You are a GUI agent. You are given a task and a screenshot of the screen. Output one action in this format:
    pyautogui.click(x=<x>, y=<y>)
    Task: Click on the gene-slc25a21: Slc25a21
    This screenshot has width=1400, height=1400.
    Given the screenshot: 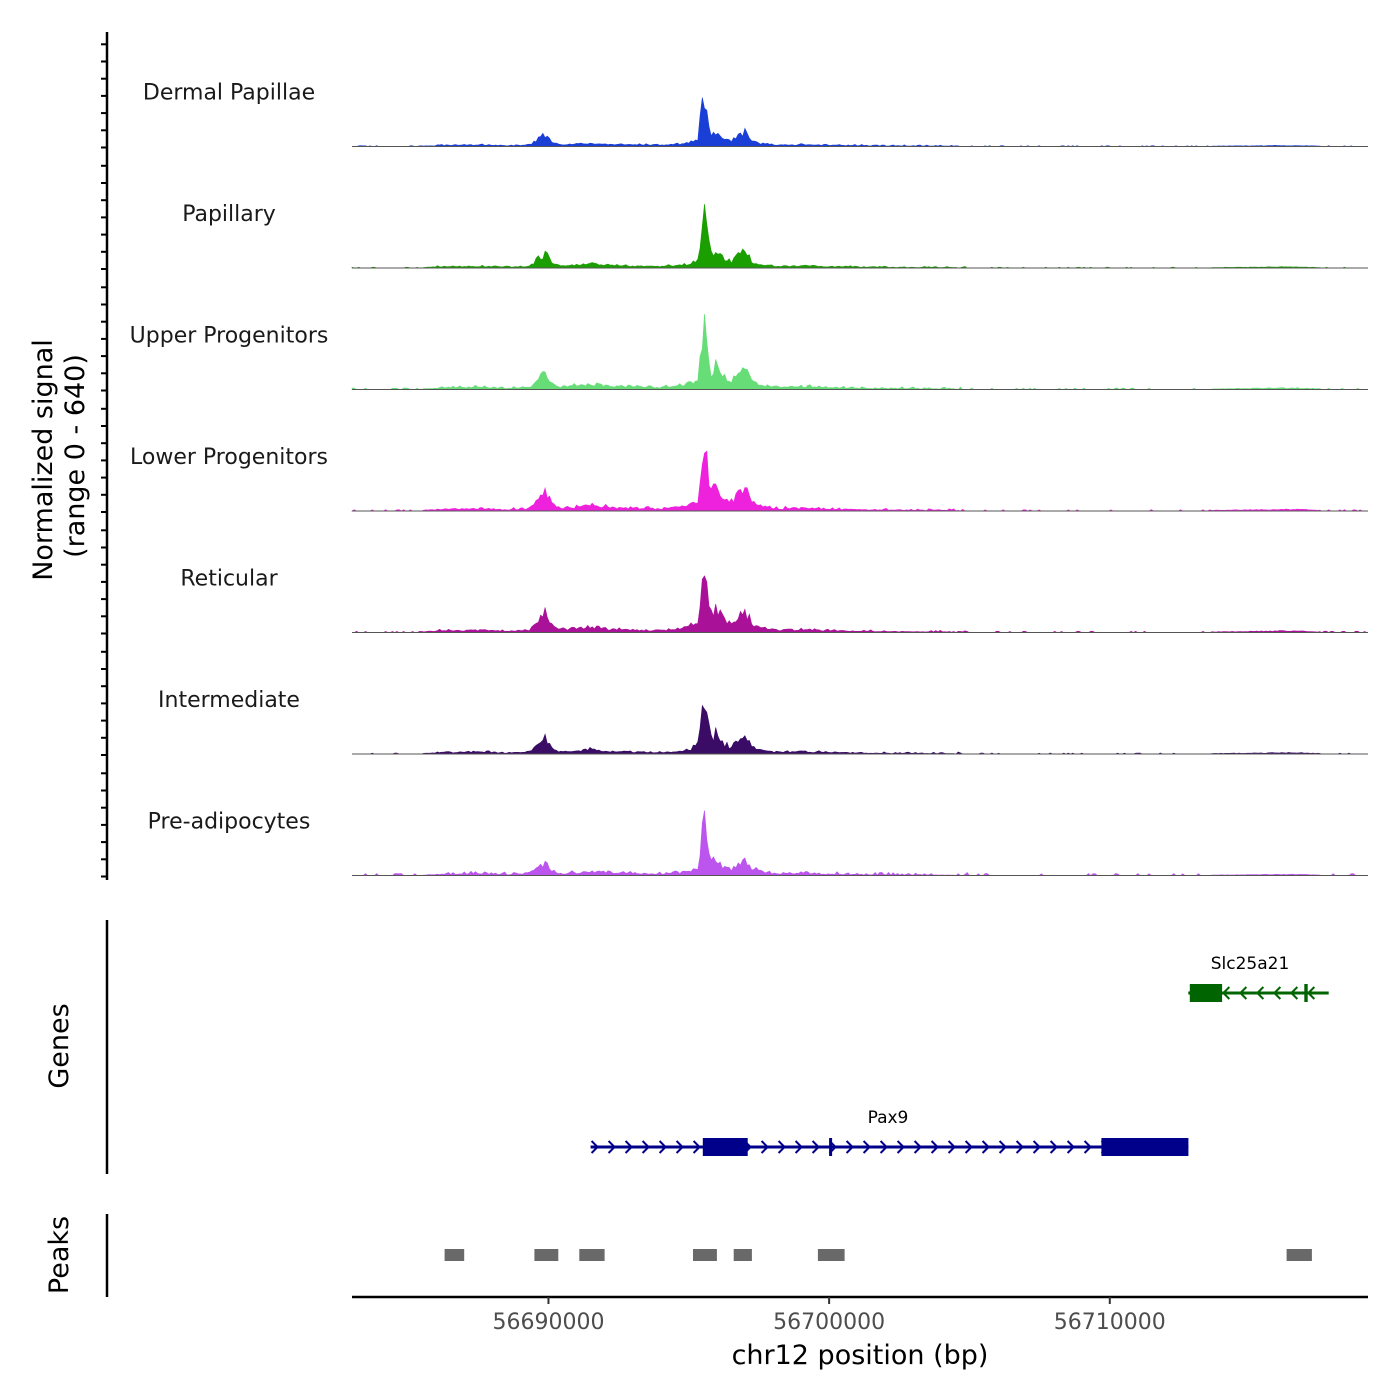 What is the action you would take?
    pyautogui.click(x=1258, y=978)
    